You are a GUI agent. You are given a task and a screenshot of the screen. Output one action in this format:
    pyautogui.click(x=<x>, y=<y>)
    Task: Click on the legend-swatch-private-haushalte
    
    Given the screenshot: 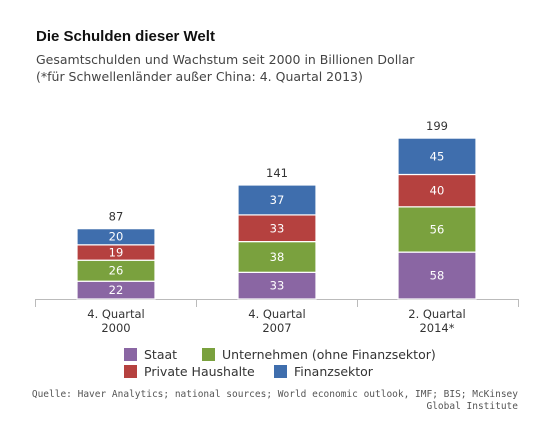 What is the action you would take?
    pyautogui.click(x=130, y=371)
    